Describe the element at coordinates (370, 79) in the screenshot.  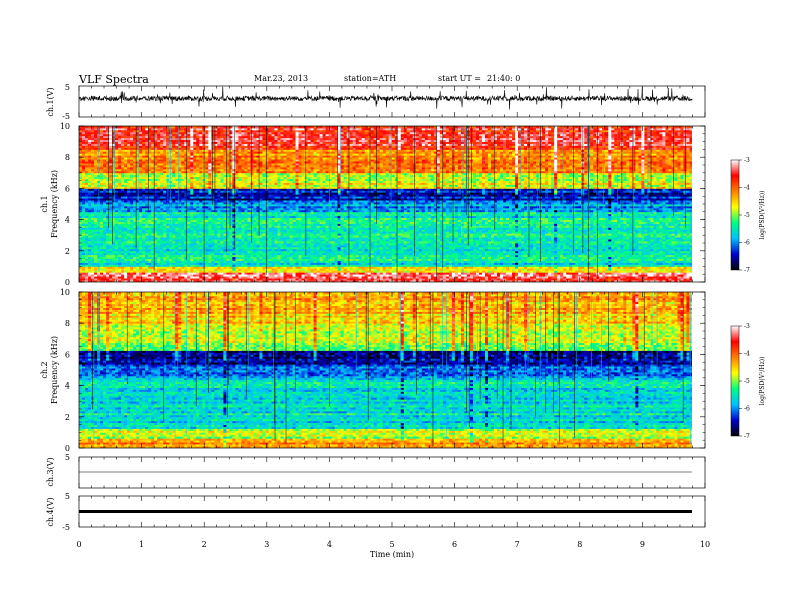
I see `station-label: station=ATH` at that location.